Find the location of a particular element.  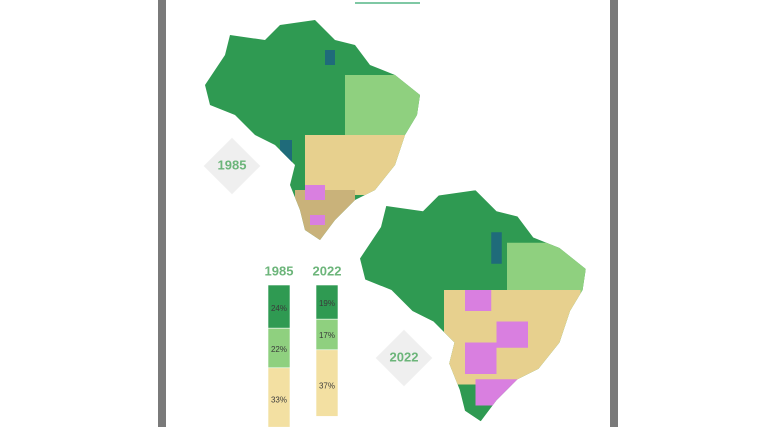

value-label: 33% is located at coordinates (279, 400).